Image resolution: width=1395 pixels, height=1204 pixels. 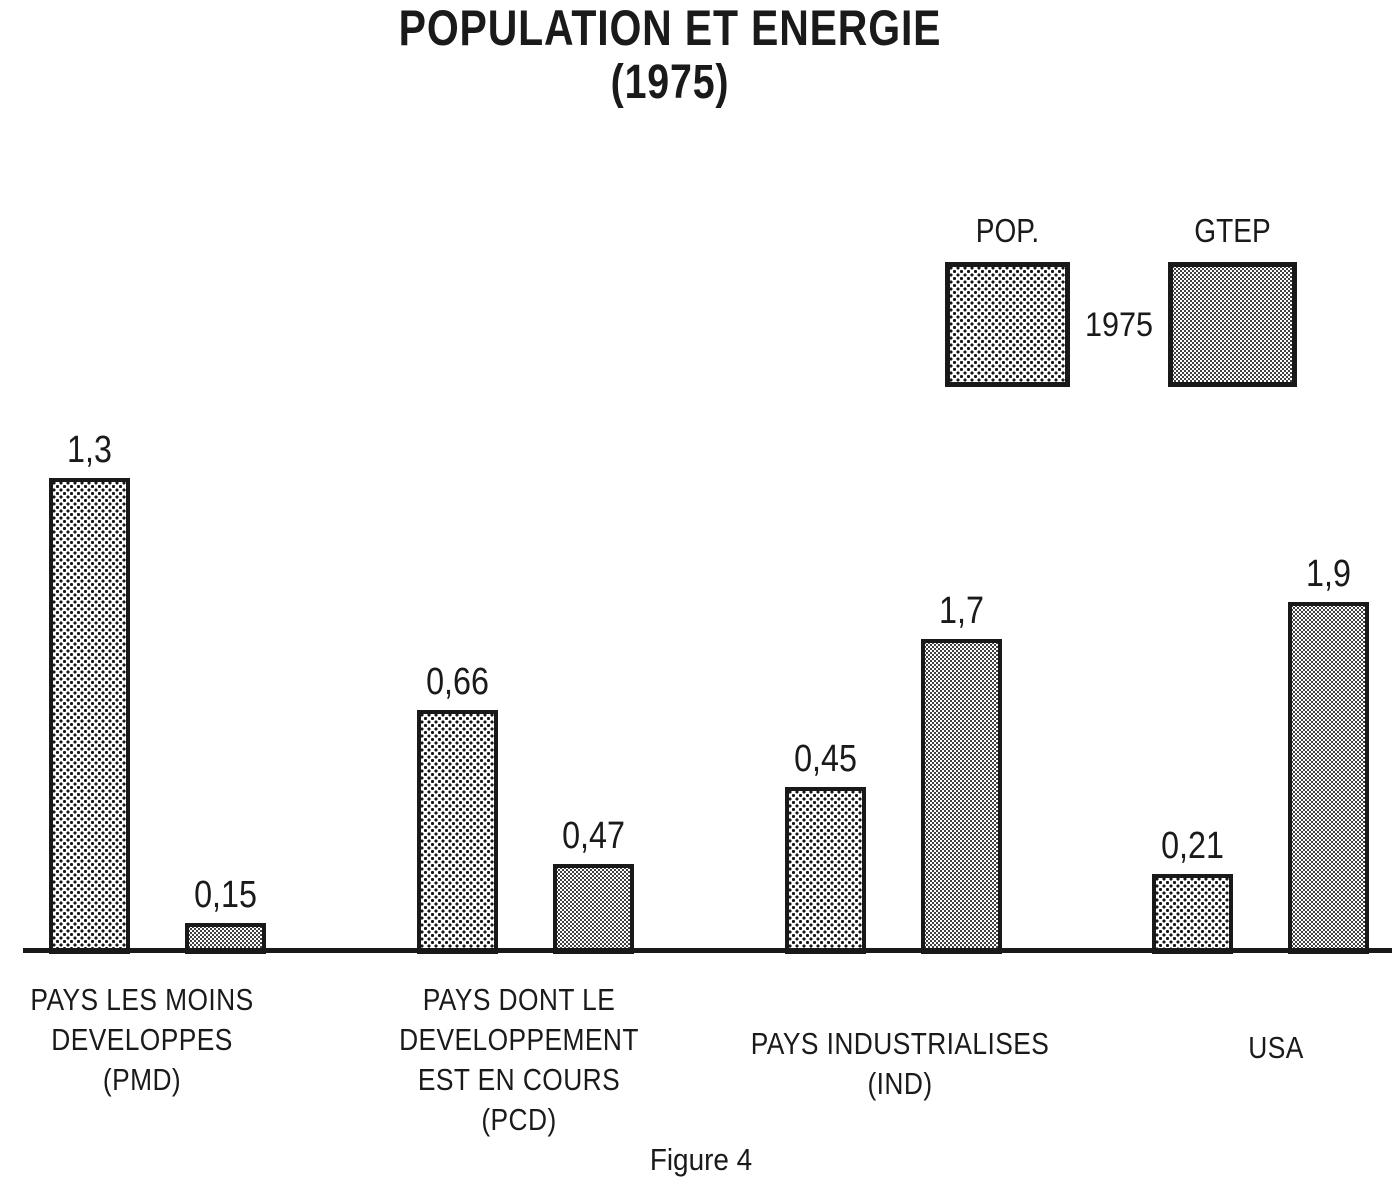 What do you see at coordinates (457, 682) in the screenshot?
I see `value-label-pop-pcd: 0,66` at bounding box center [457, 682].